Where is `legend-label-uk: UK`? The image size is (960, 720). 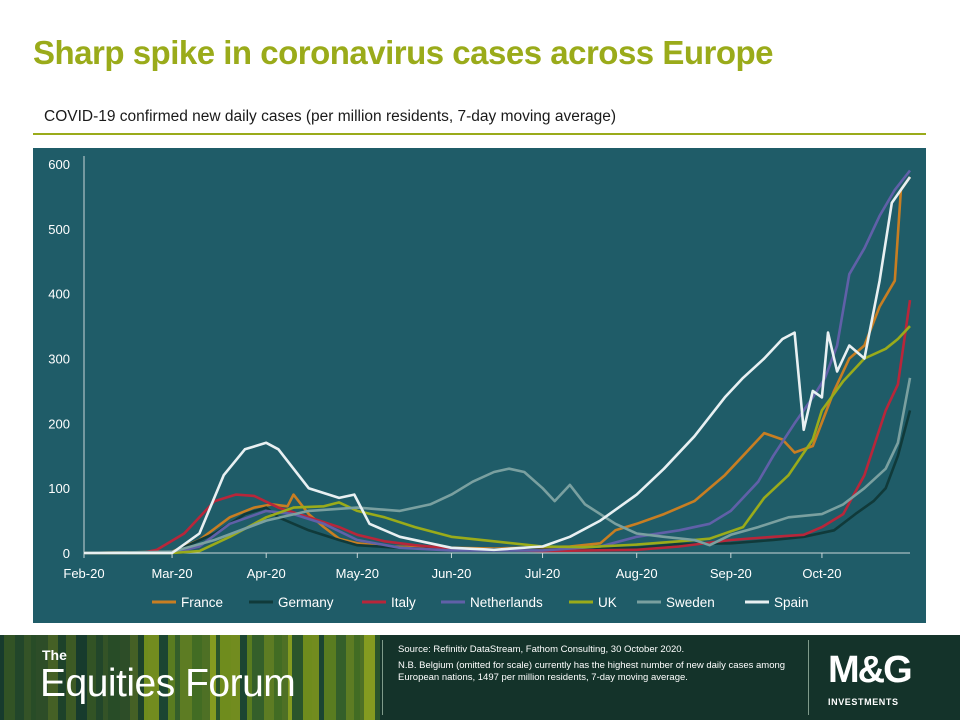 legend-label-uk: UK is located at coordinates (607, 602).